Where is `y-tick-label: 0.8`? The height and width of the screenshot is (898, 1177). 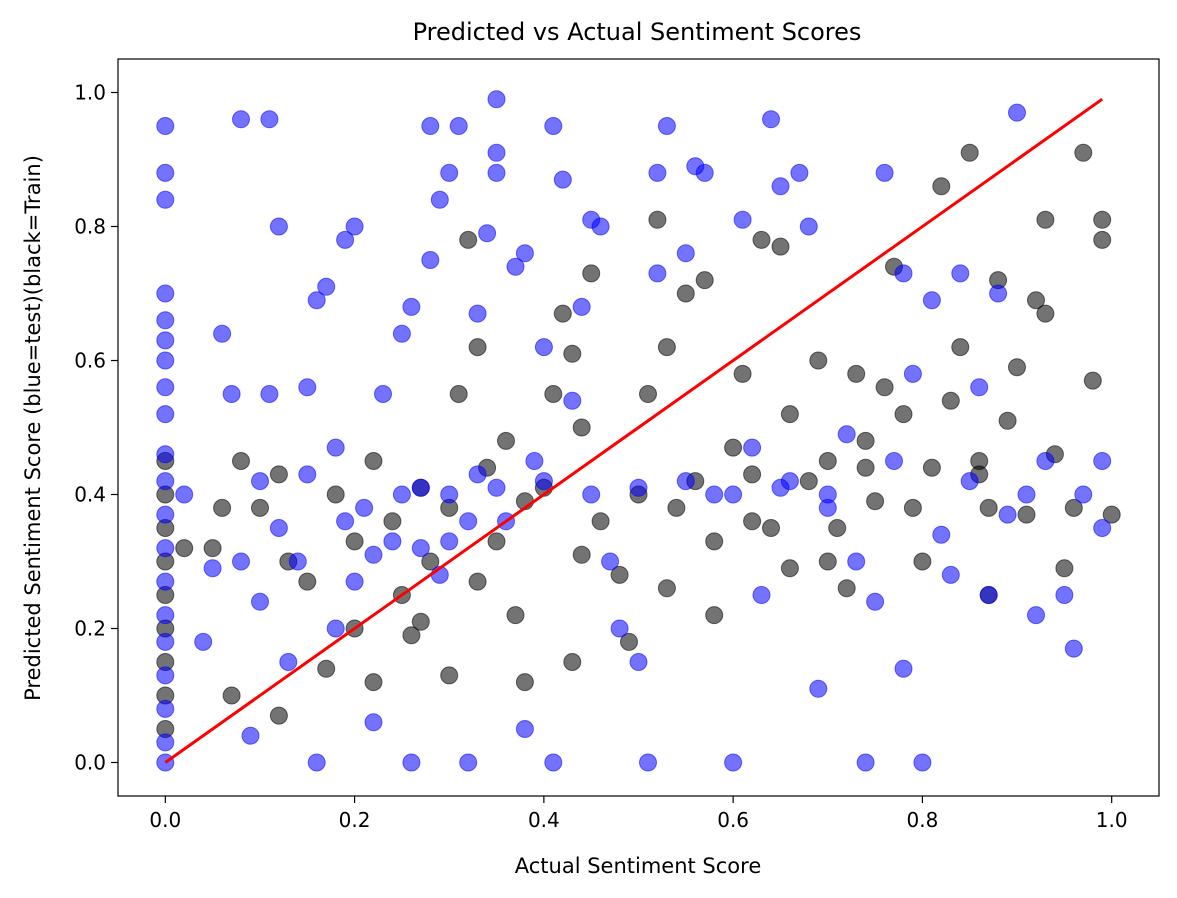 y-tick-label: 0.8 is located at coordinates (90, 227).